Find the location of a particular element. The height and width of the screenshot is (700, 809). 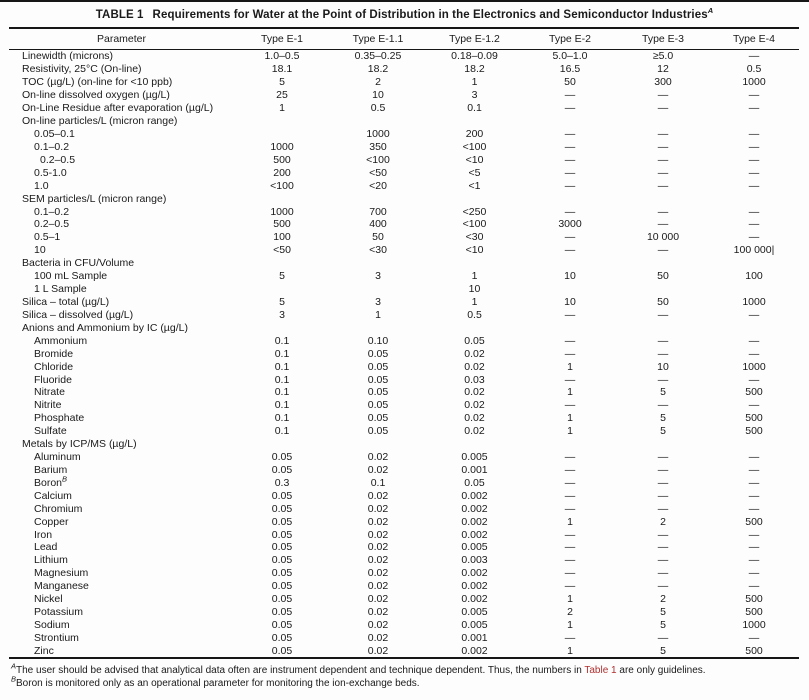

value-cell: 0.18–0.09 is located at coordinates (474, 56).